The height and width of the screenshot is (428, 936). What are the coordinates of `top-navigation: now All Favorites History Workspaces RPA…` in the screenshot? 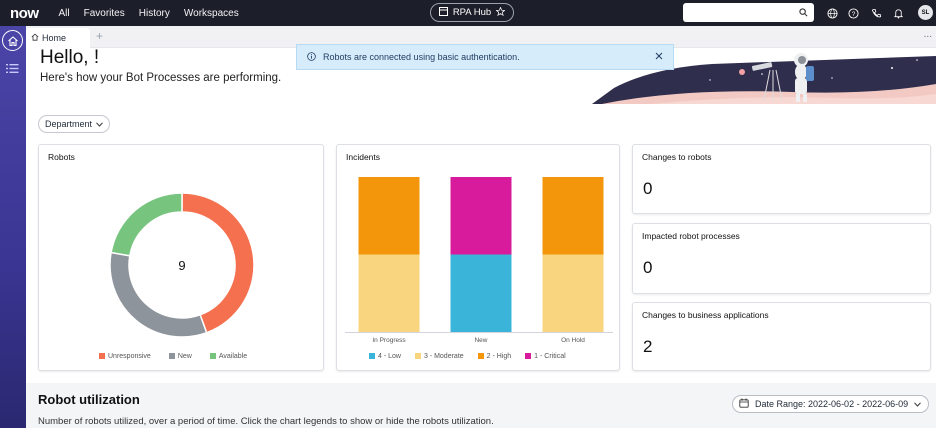 It's located at (468, 13).